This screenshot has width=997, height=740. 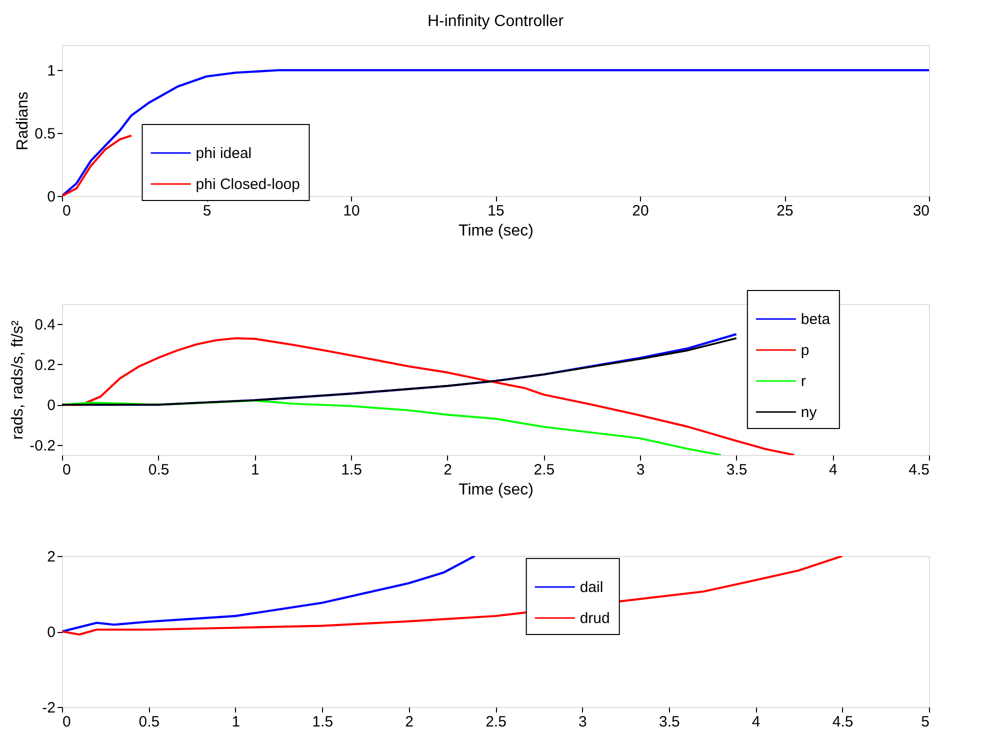 I want to click on y-tick-label: 0.4, so click(x=45, y=325).